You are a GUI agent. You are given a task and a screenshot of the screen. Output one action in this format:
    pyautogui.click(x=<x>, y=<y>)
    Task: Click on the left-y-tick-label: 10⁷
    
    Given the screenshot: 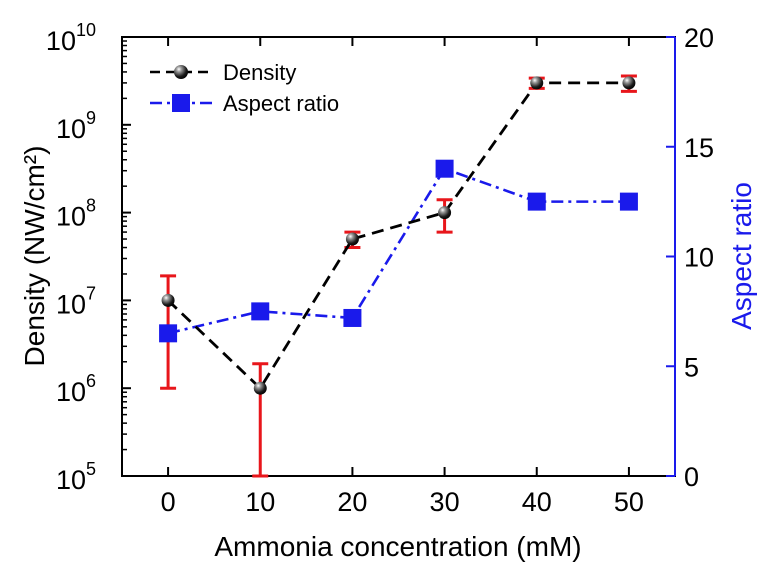 What is the action you would take?
    pyautogui.click(x=76, y=301)
    